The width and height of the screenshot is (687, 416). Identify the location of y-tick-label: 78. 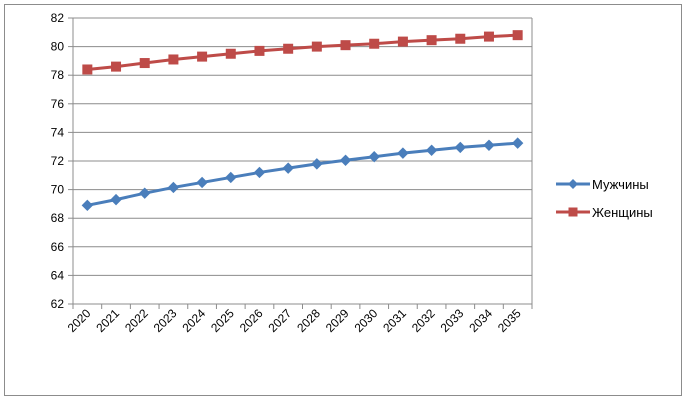
(58, 75).